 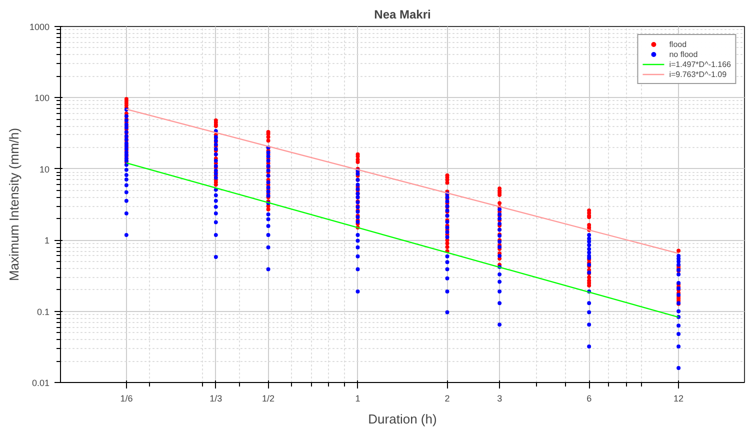 I want to click on x-tick-label: 6, so click(x=589, y=399).